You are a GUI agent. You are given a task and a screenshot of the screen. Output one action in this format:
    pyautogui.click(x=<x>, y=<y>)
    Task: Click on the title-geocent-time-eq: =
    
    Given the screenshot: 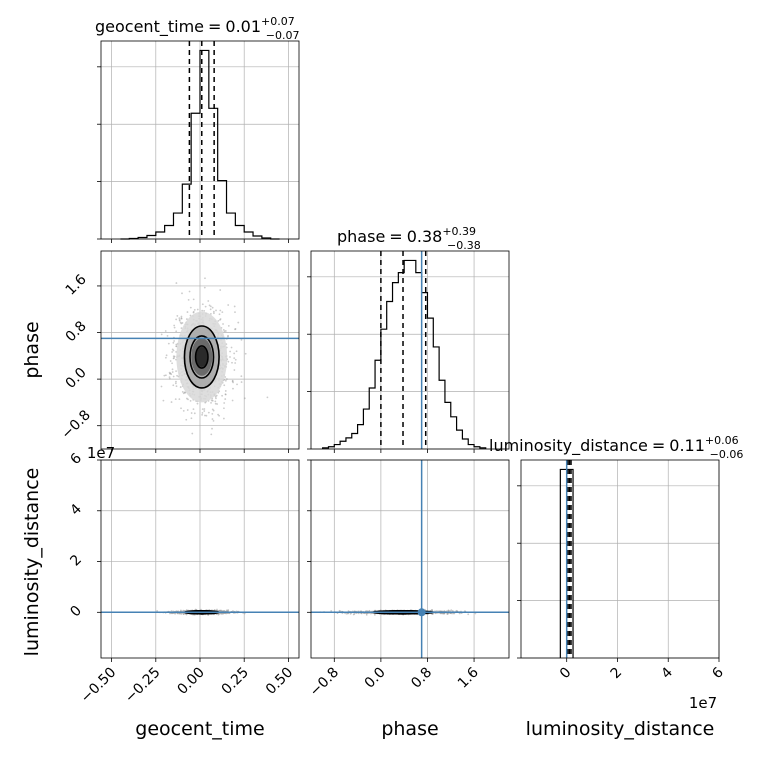 What is the action you would take?
    pyautogui.click(x=214, y=26)
    